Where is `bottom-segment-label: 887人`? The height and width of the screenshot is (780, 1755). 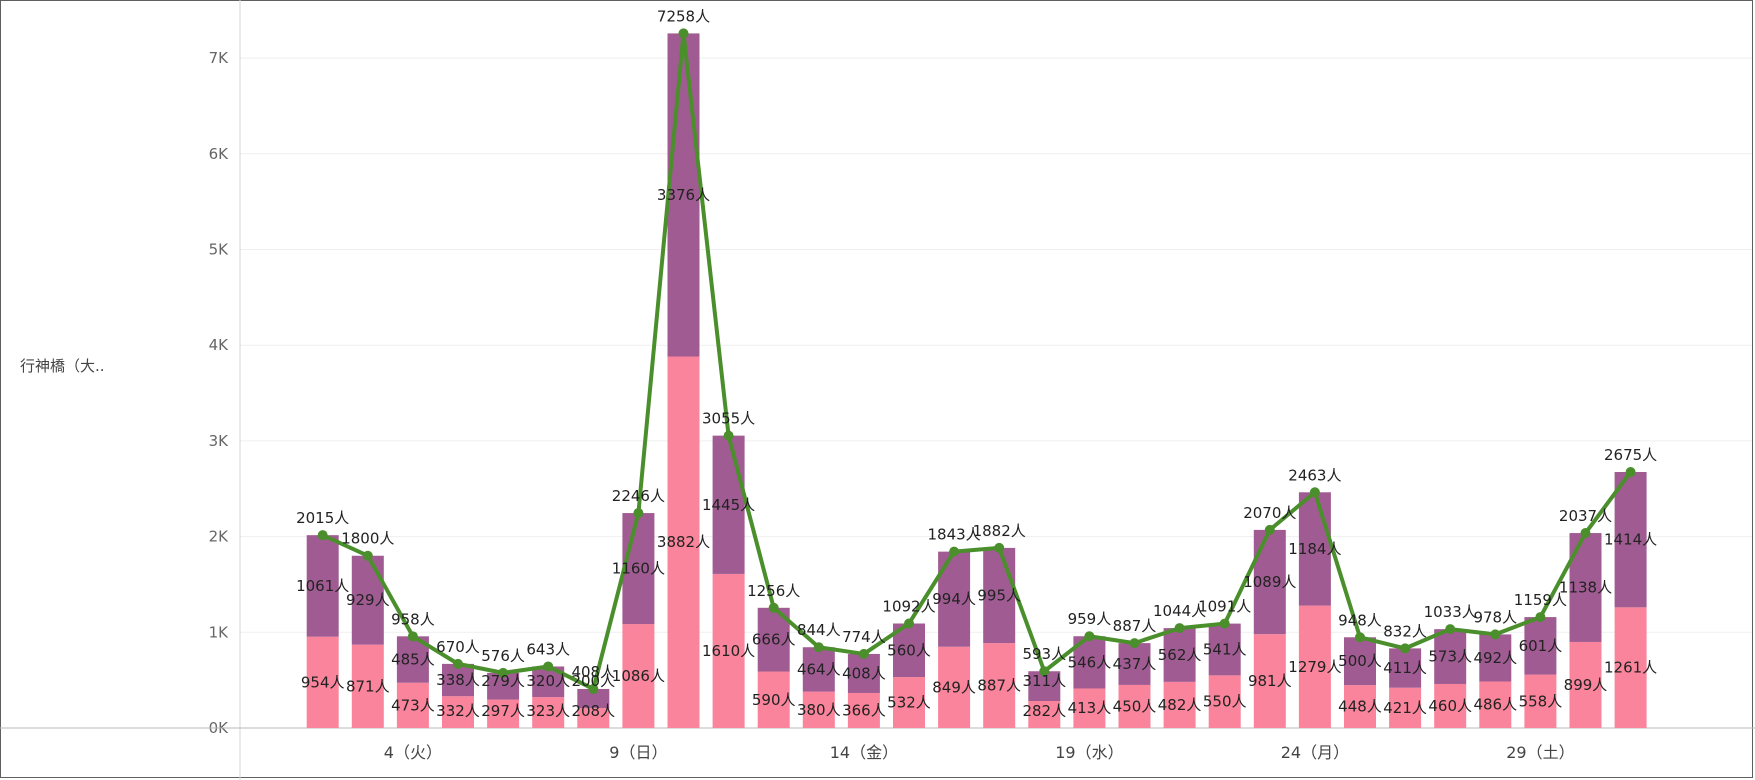 bottom-segment-label: 887人 is located at coordinates (999, 686).